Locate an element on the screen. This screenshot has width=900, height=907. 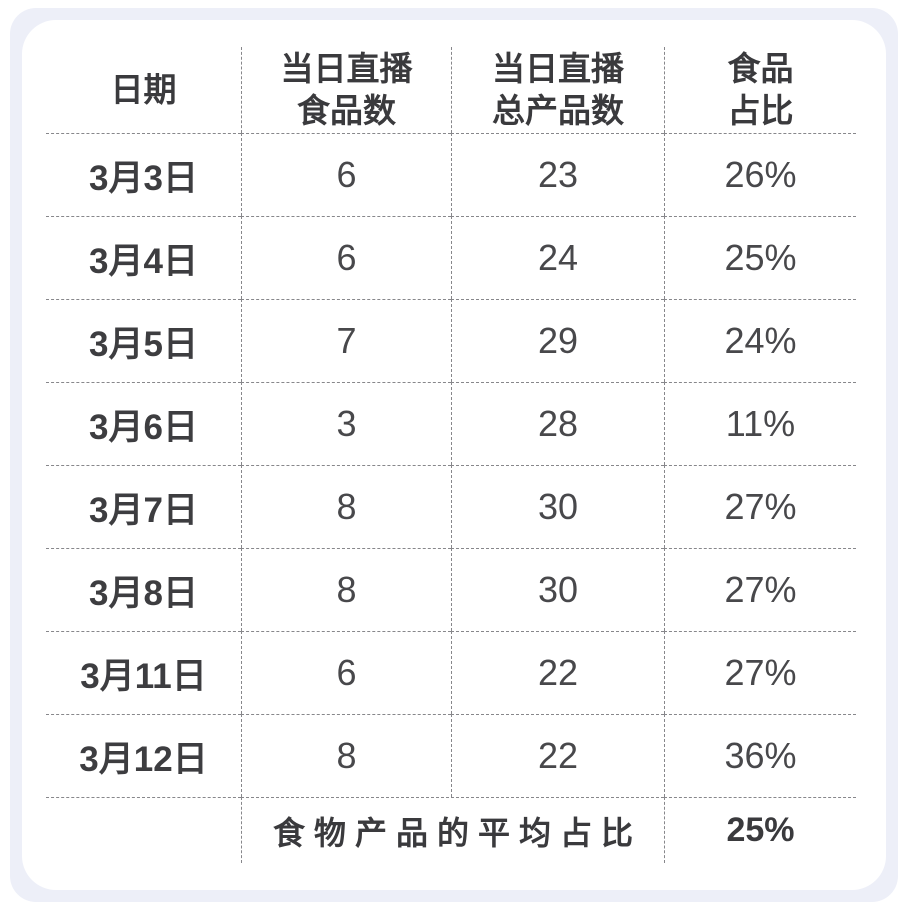
cell-ratio: 26% is located at coordinates (760, 174).